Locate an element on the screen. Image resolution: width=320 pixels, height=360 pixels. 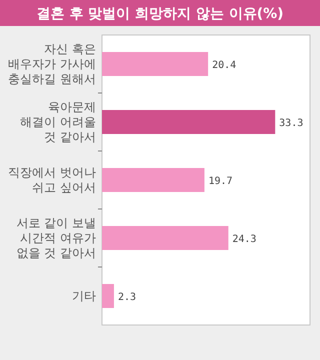
y-tick-label: 서로 같이 보낼 시간적 여유가 없을 것 같아서 is located at coordinates (56, 238).